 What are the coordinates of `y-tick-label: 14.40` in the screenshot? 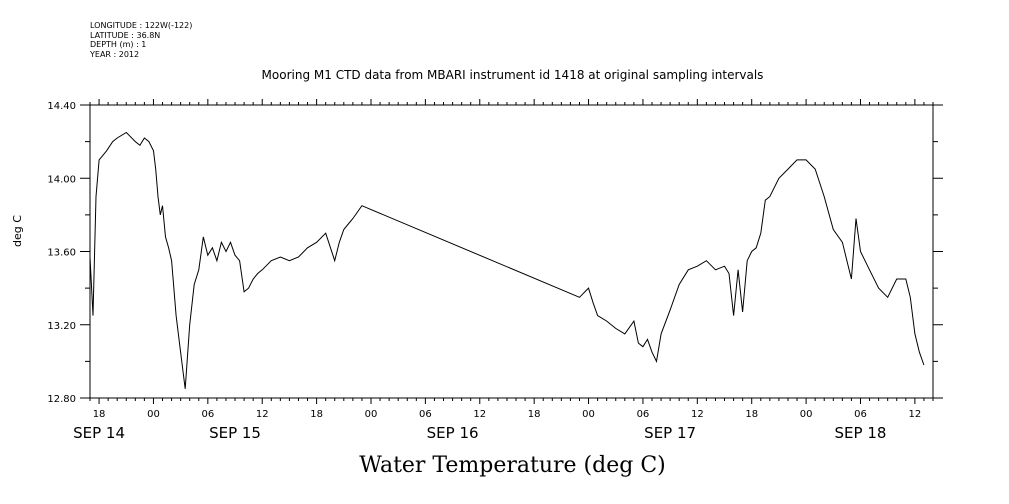 It's located at (61, 106).